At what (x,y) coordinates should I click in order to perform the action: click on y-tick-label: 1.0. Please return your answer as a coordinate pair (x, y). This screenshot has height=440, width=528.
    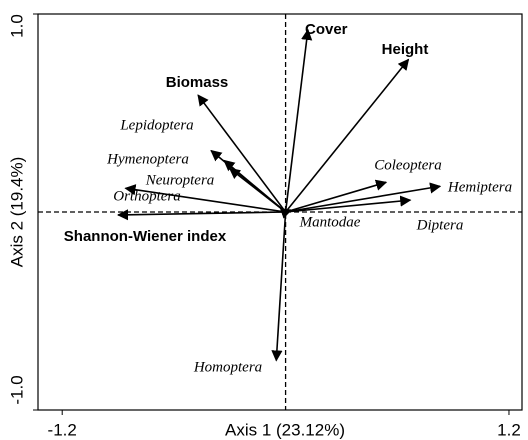
    Looking at the image, I should click on (16, 26).